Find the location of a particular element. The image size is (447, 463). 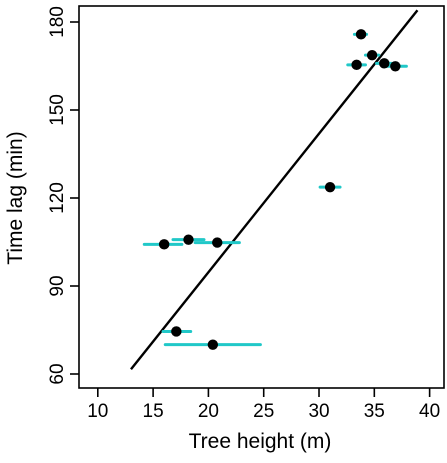

x-tick-label: 25 is located at coordinates (263, 411).